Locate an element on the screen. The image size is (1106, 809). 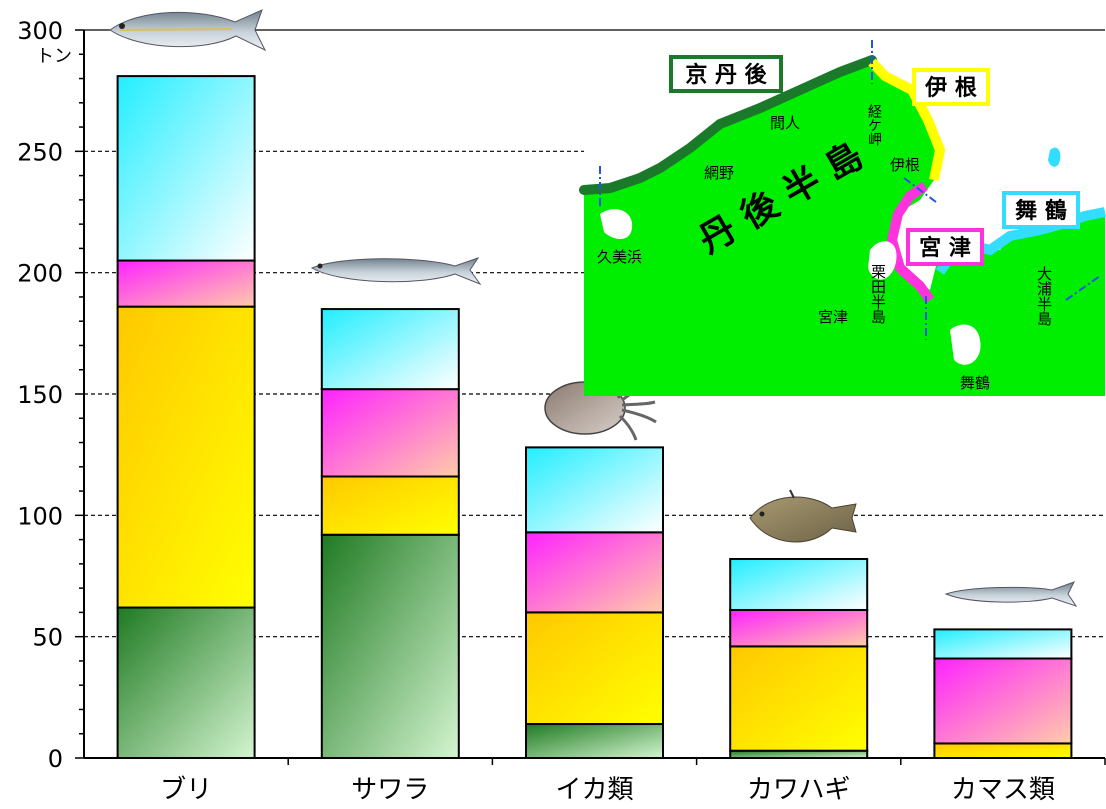
y-tick-label: 200 is located at coordinates (40, 274).